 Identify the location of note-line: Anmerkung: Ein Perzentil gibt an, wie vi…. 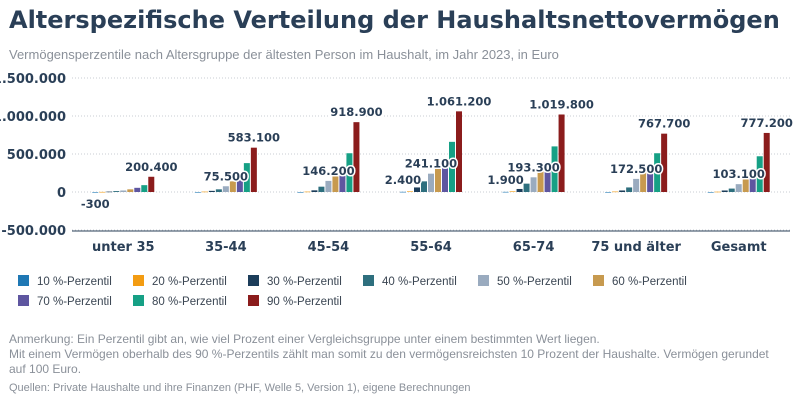
(304, 339).